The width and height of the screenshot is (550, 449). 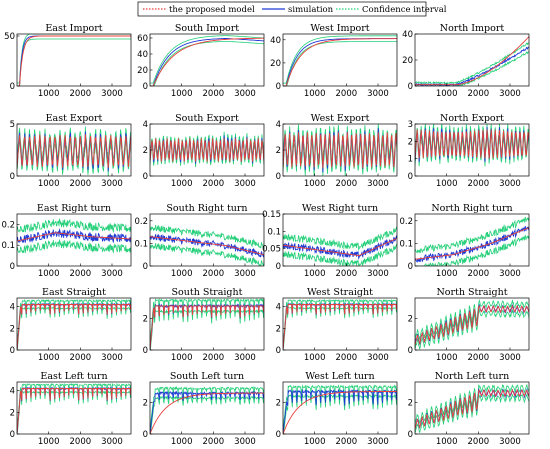 I want to click on subplot: North Import 1000 2000 3000 0 20 40, so click(x=466, y=61).